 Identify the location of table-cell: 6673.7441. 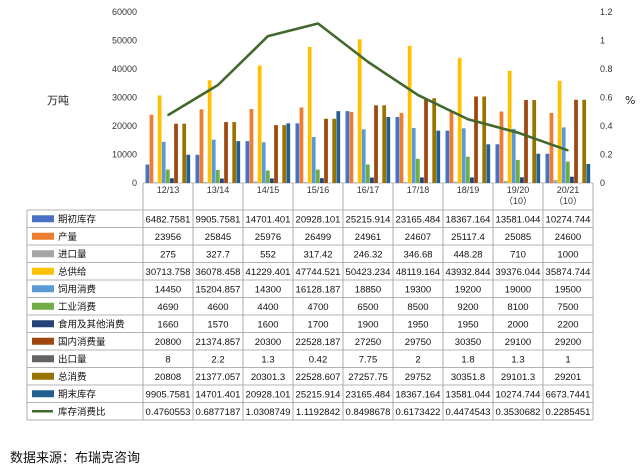
(568, 394).